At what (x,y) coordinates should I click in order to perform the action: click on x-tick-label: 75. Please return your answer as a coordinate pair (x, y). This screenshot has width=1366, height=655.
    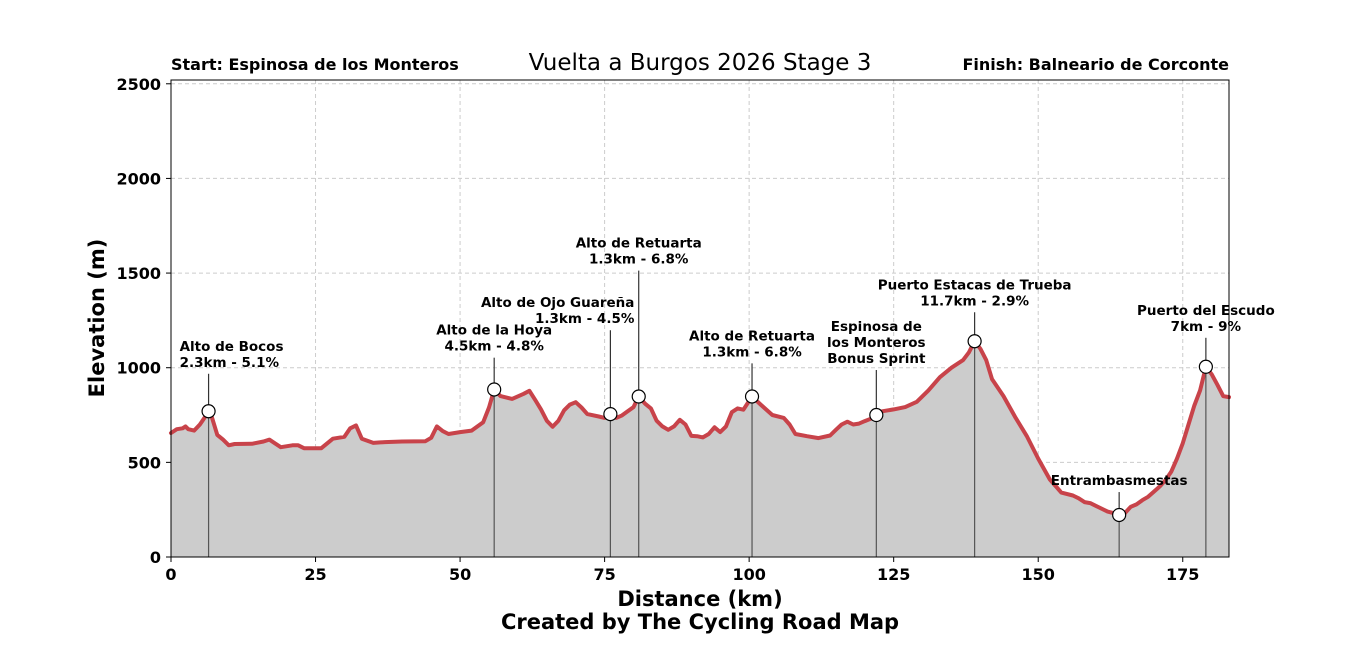
    Looking at the image, I should click on (604, 574).